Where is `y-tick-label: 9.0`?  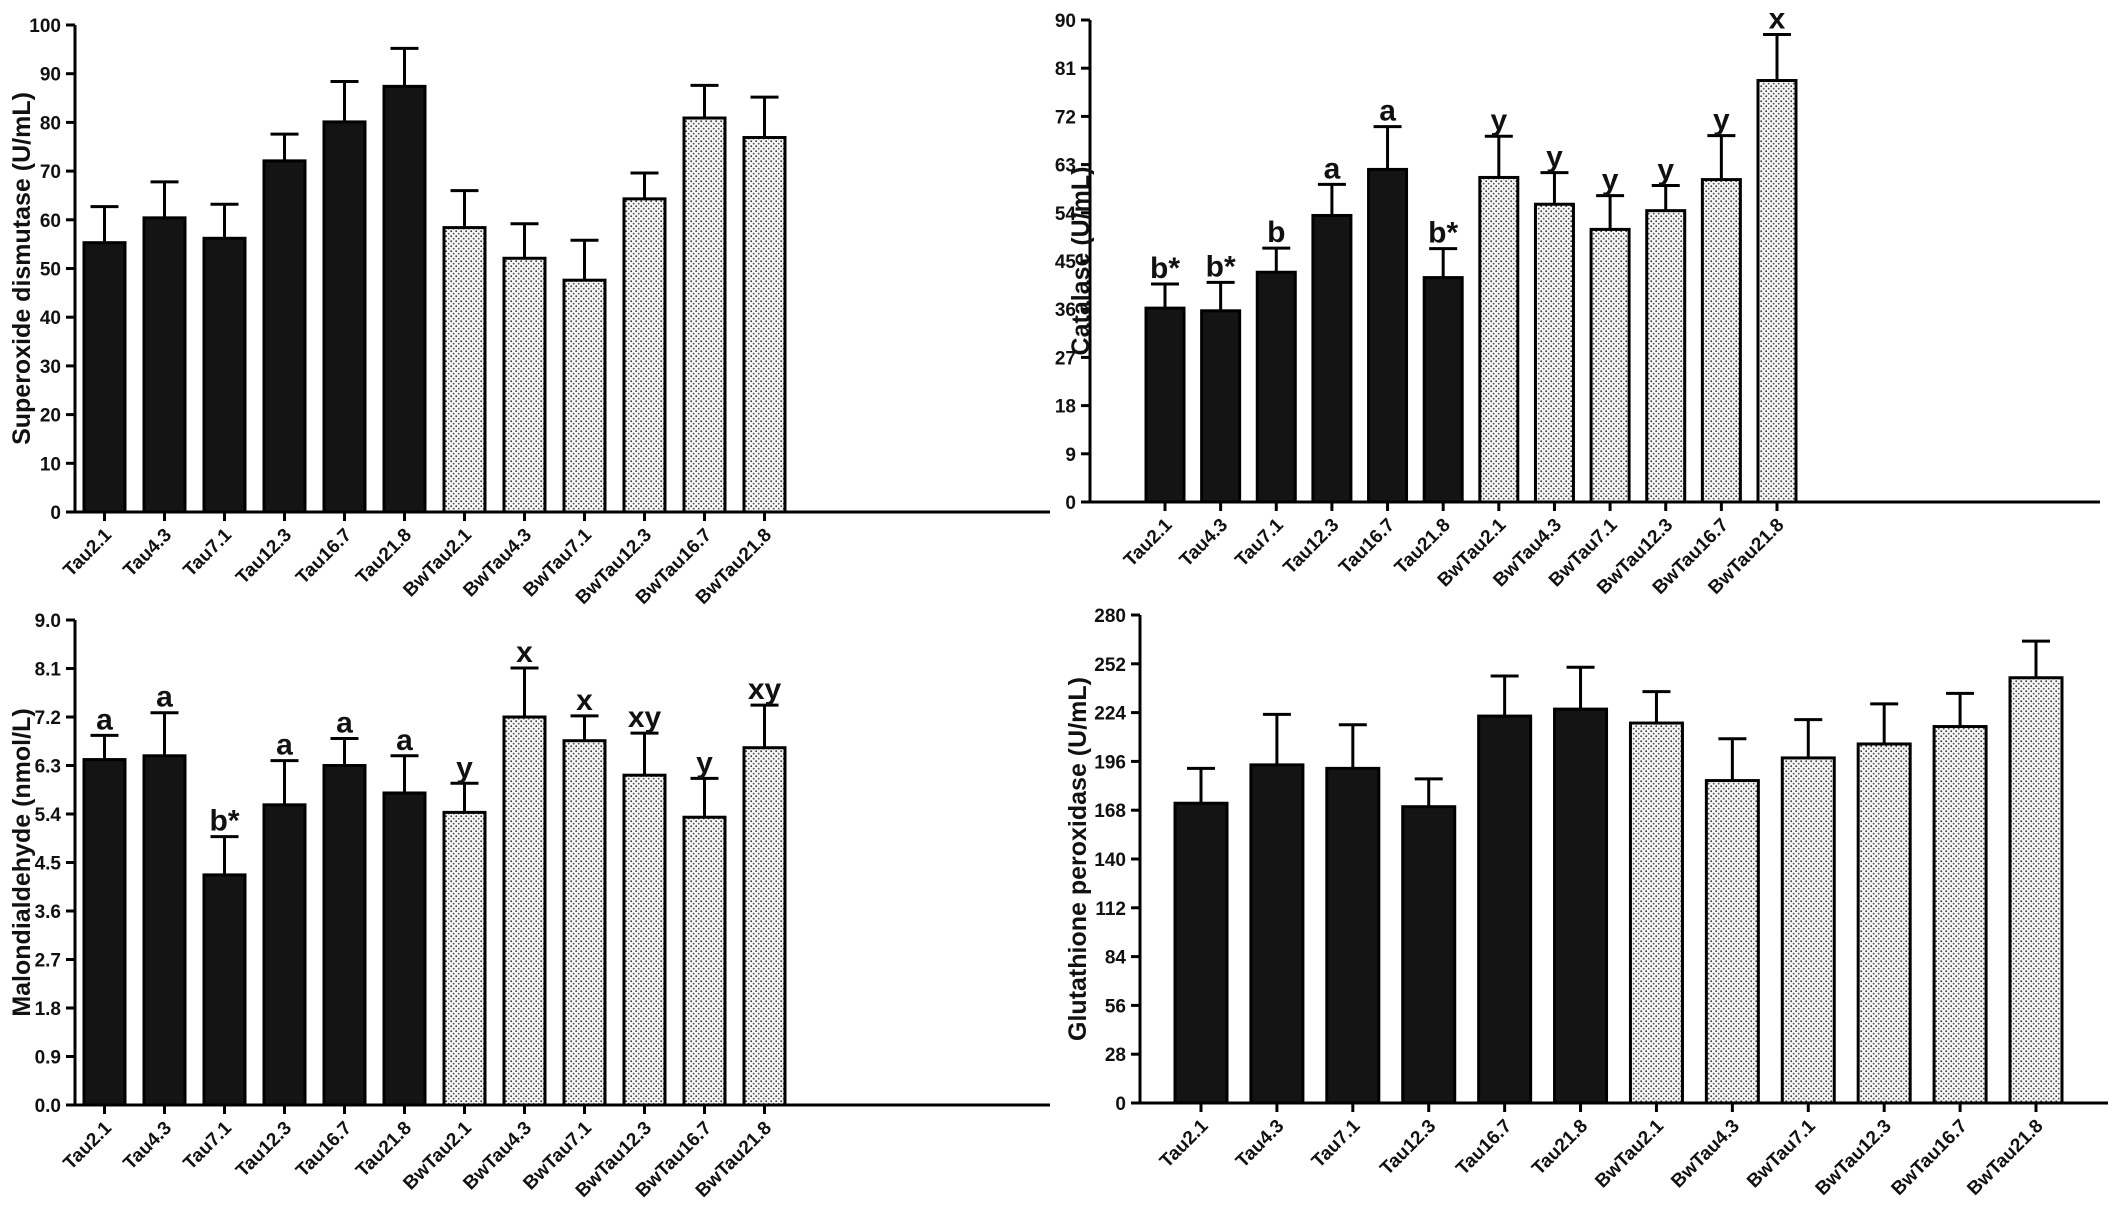 y-tick-label: 9.0 is located at coordinates (48, 621).